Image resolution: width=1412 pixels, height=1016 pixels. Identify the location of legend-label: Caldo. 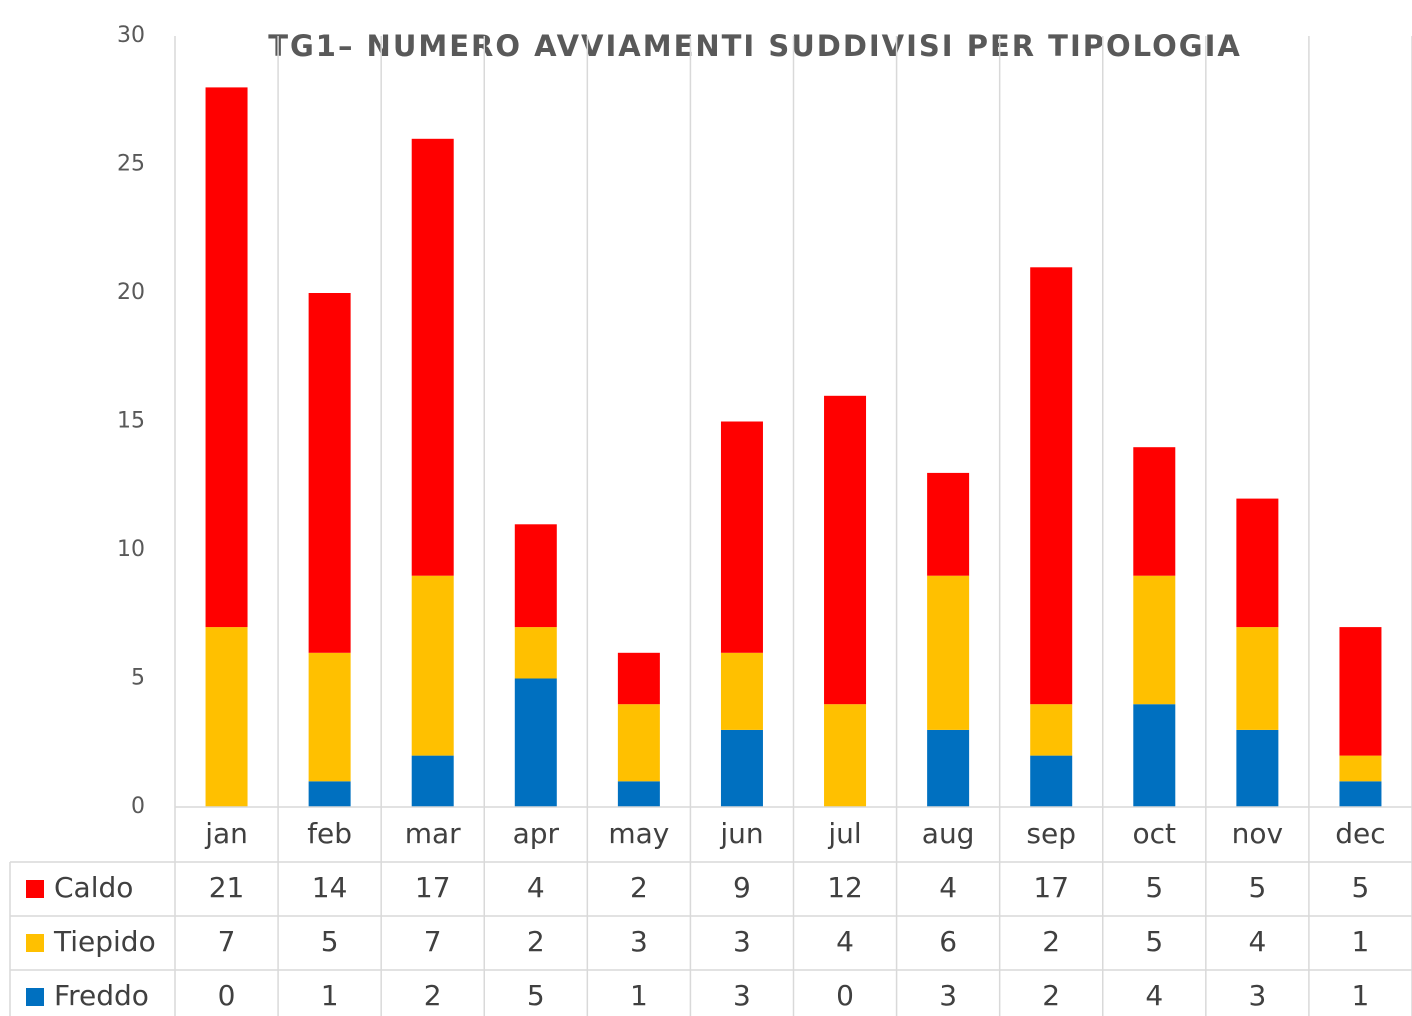
(93, 887).